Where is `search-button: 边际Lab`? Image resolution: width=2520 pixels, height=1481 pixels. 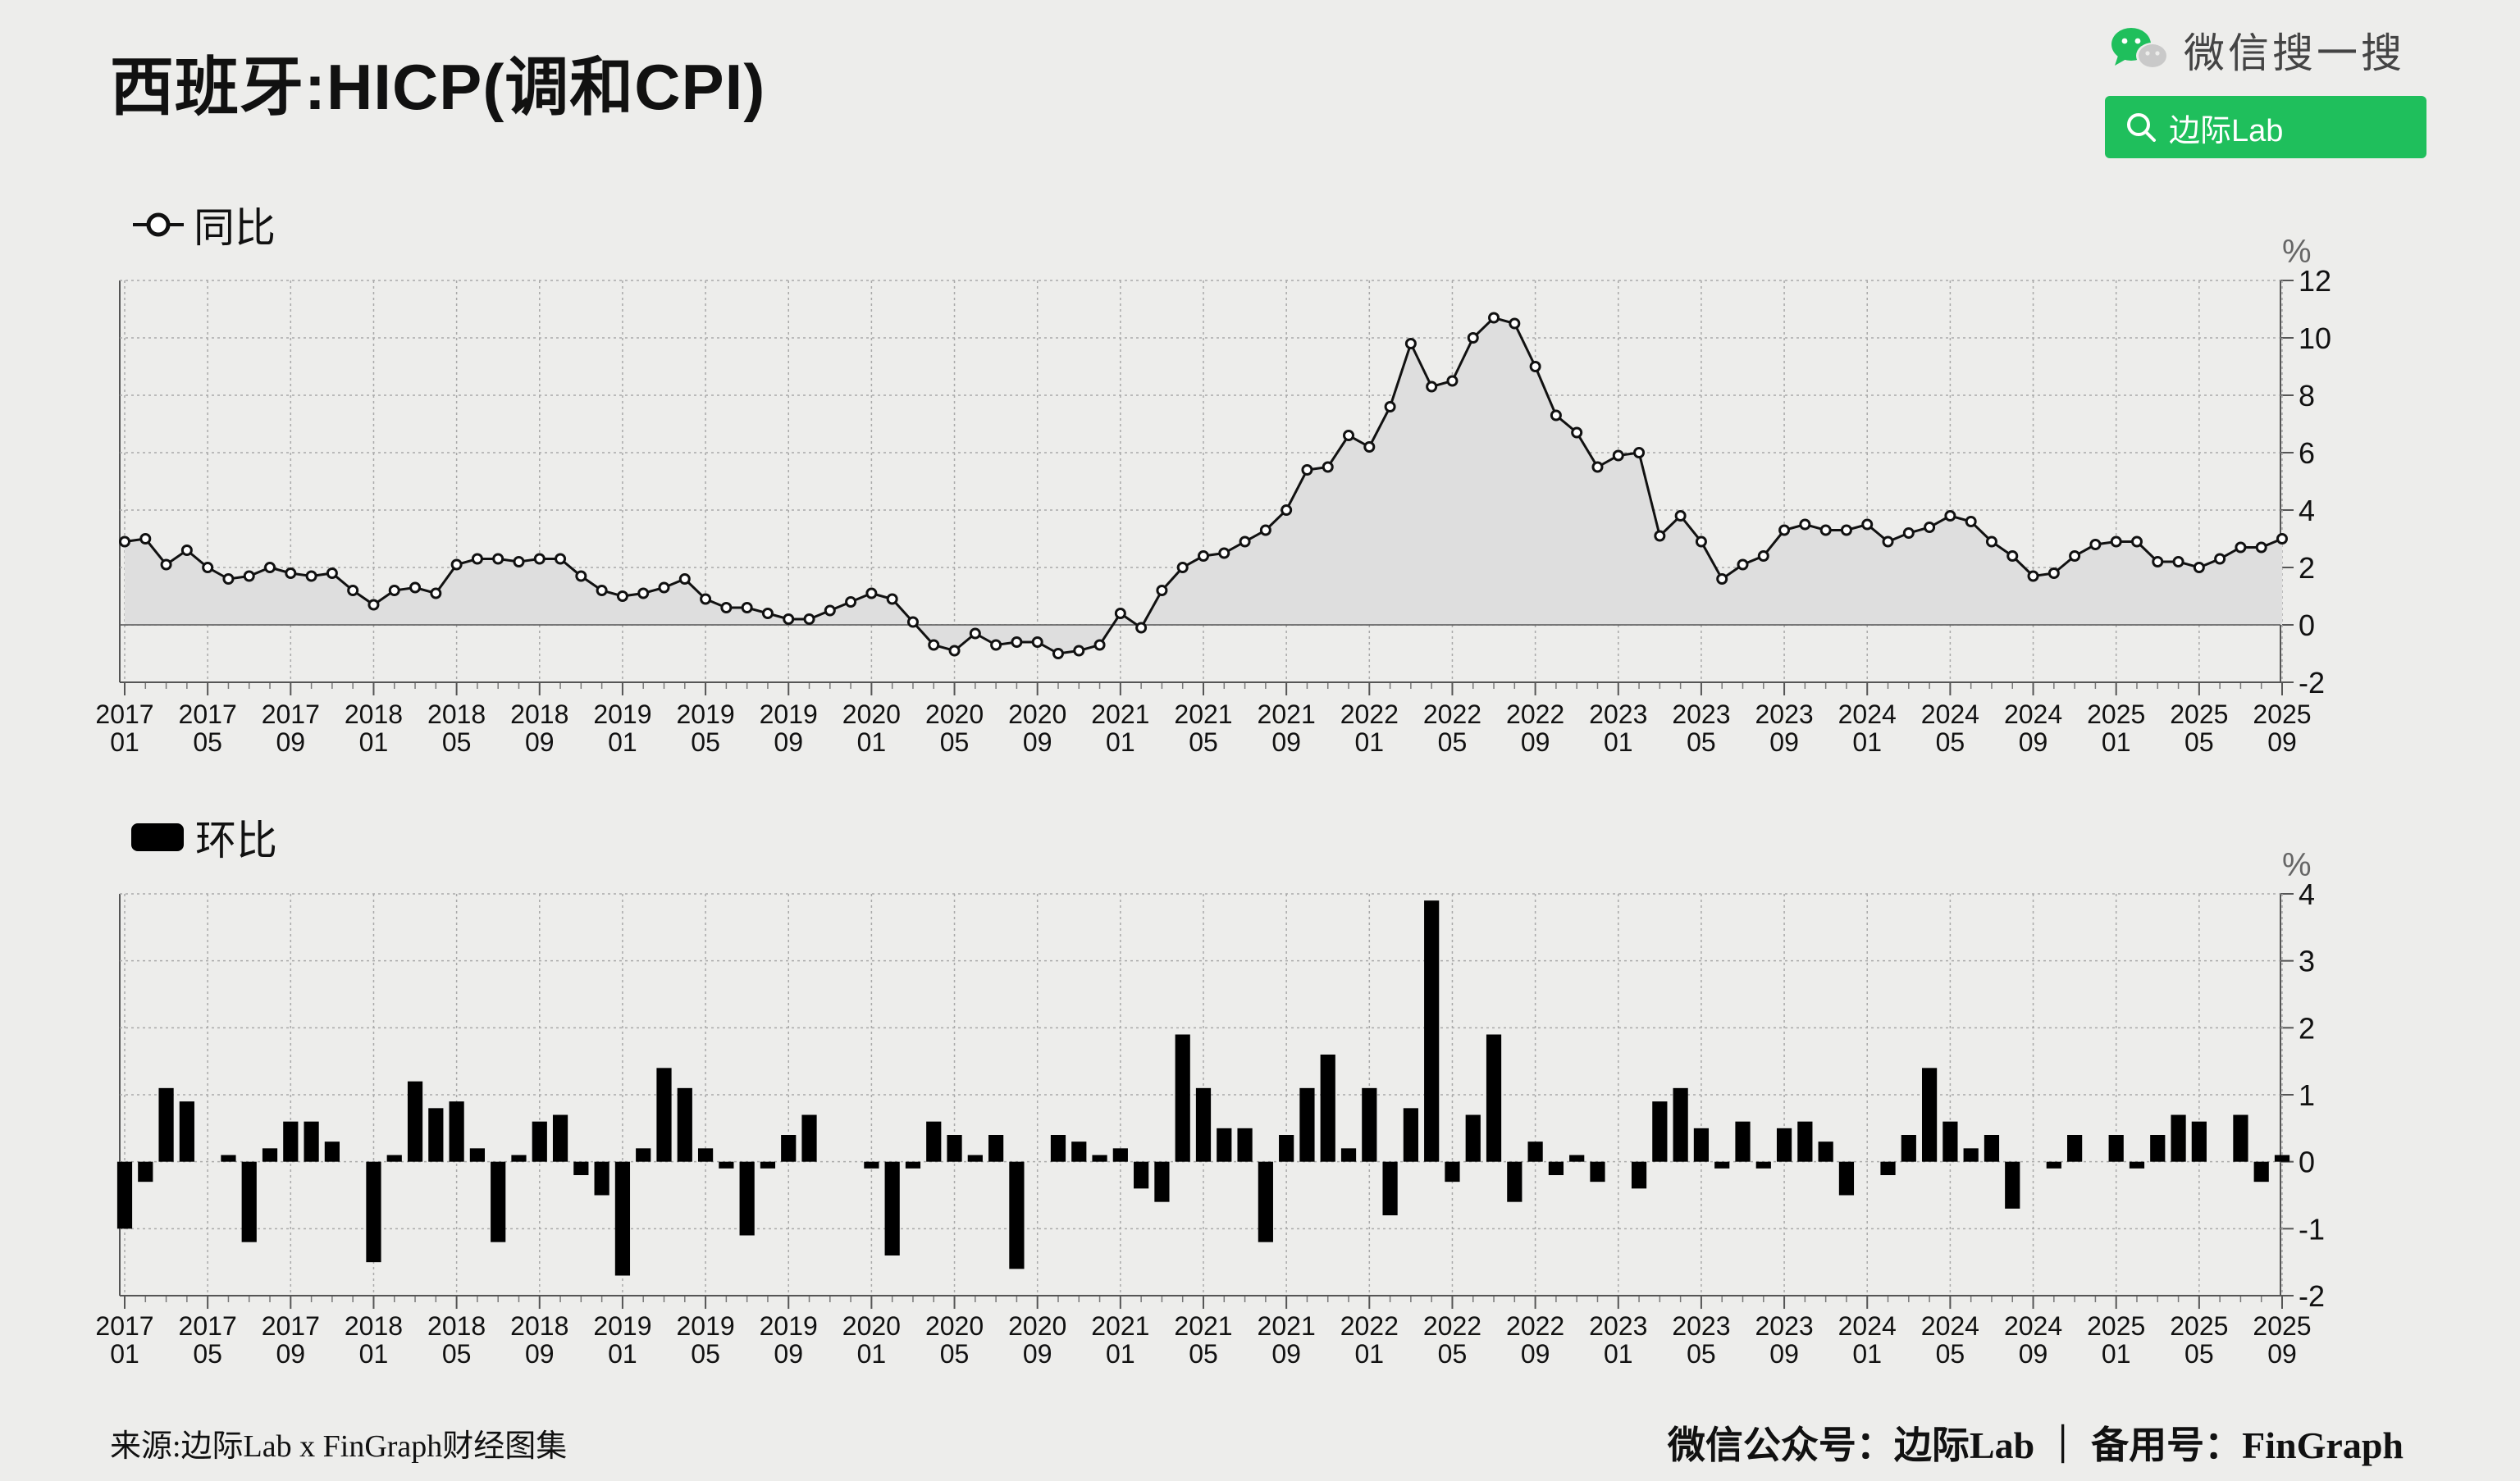 search-button: 边际Lab is located at coordinates (2266, 127).